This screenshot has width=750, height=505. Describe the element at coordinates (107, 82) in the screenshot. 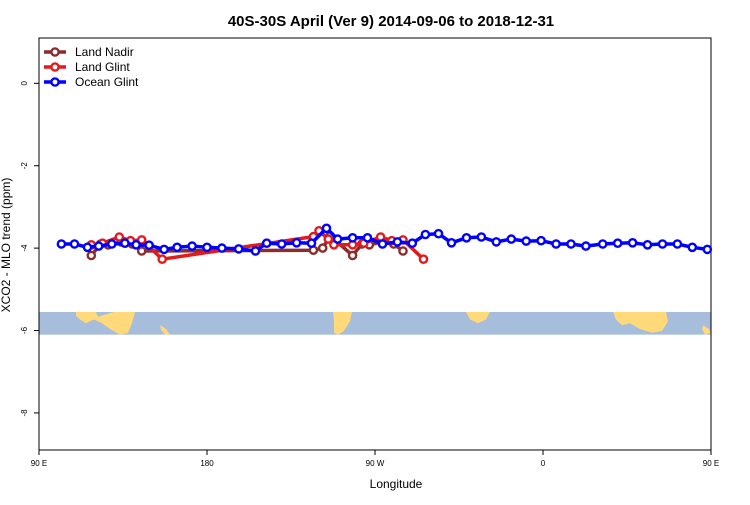

I see `legend-label: Ocean Glint` at that location.